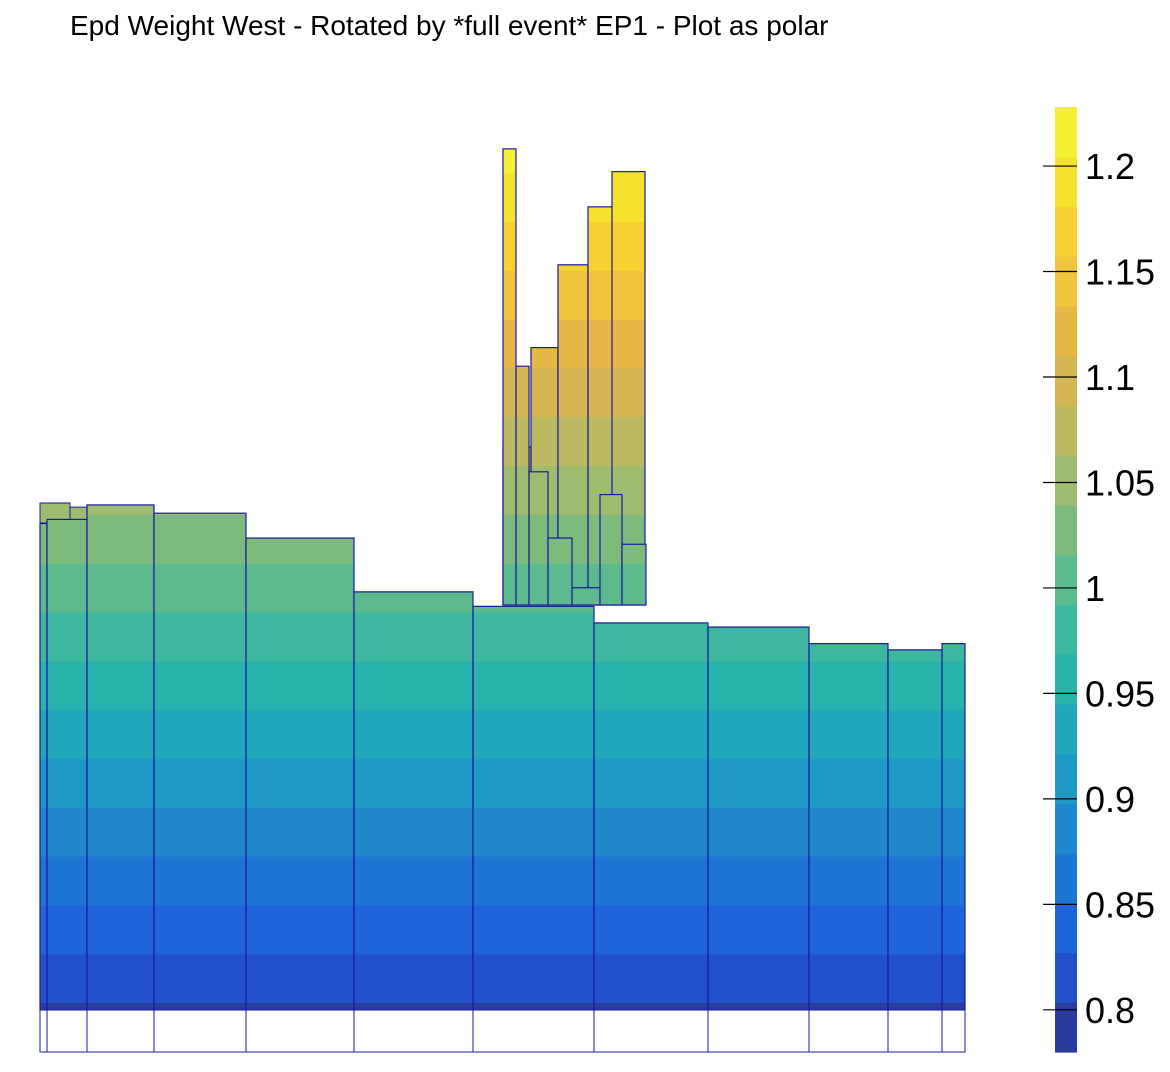 The height and width of the screenshot is (1072, 1170). I want to click on color-scale-axis: 0.8 0.85 0.9 0.95 1 1.05 1.1 1.15 1.2, so click(1099, 588).